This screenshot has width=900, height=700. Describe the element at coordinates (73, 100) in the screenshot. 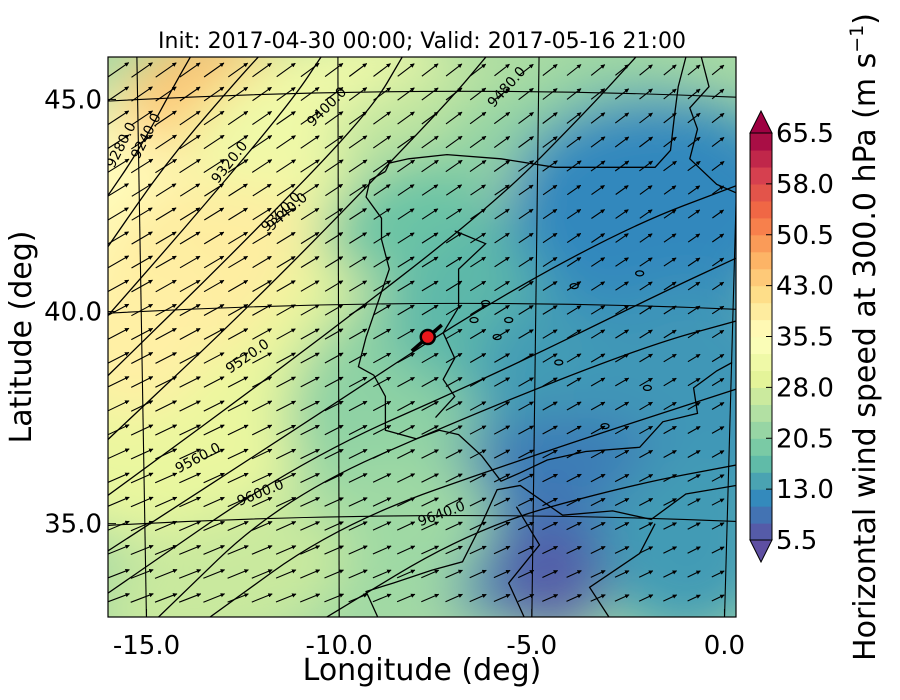

I see `y-tick-label: 45.0` at that location.